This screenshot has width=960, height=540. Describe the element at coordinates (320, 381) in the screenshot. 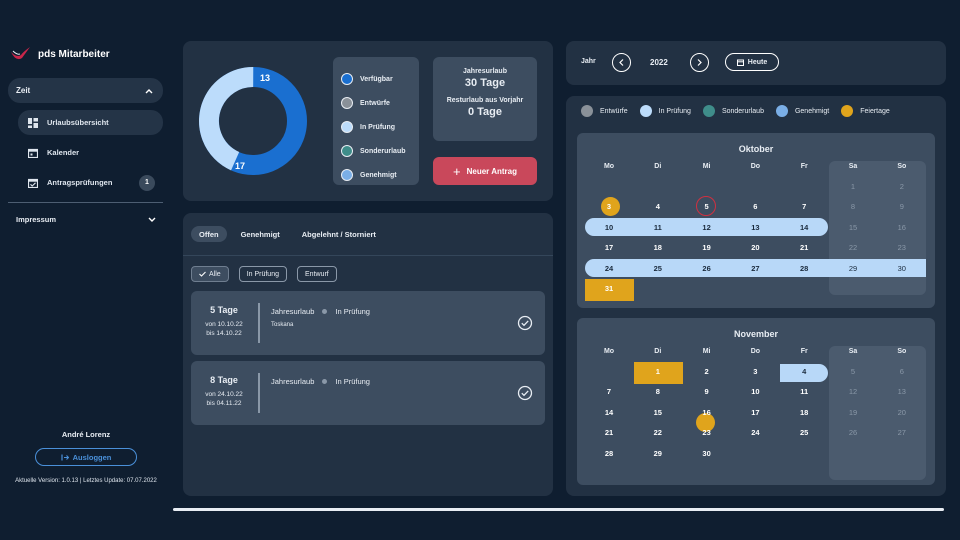

I see `request-info: Jahresurlaub In Prüfung` at that location.